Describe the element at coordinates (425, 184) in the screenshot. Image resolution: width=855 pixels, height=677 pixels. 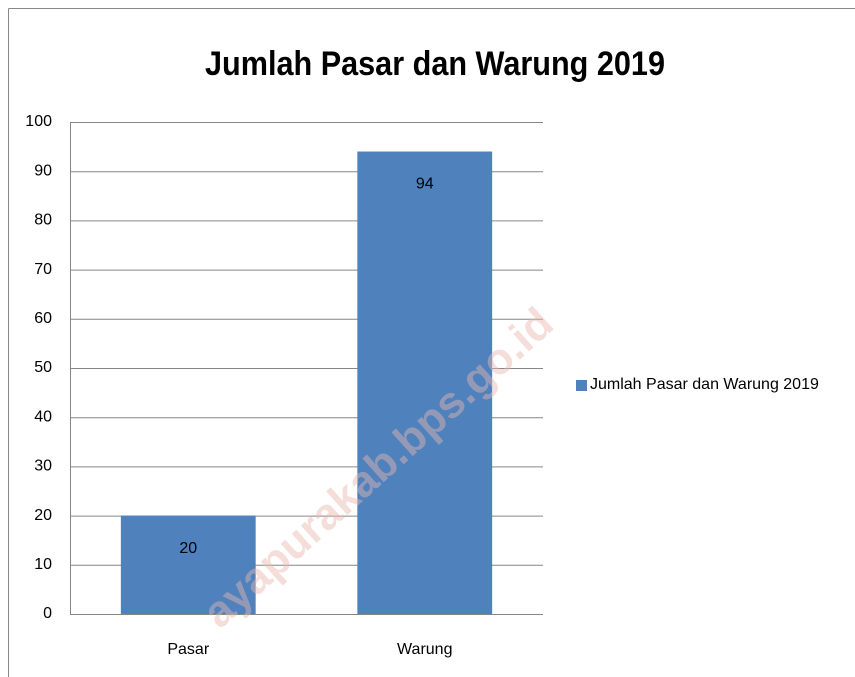
I see `data-label: 94` at that location.